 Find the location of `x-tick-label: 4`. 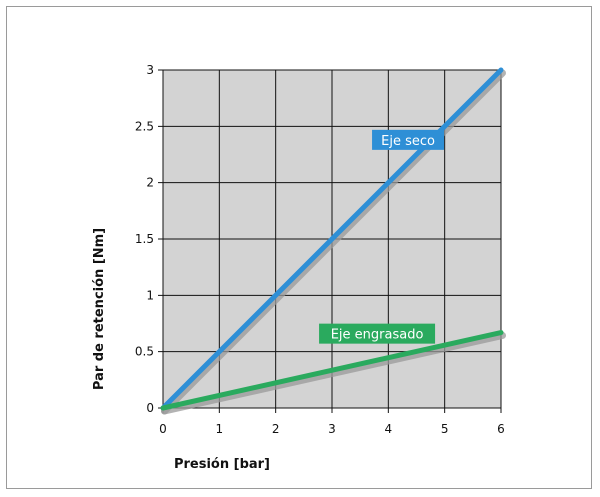

x-tick-label: 4 is located at coordinates (389, 429).